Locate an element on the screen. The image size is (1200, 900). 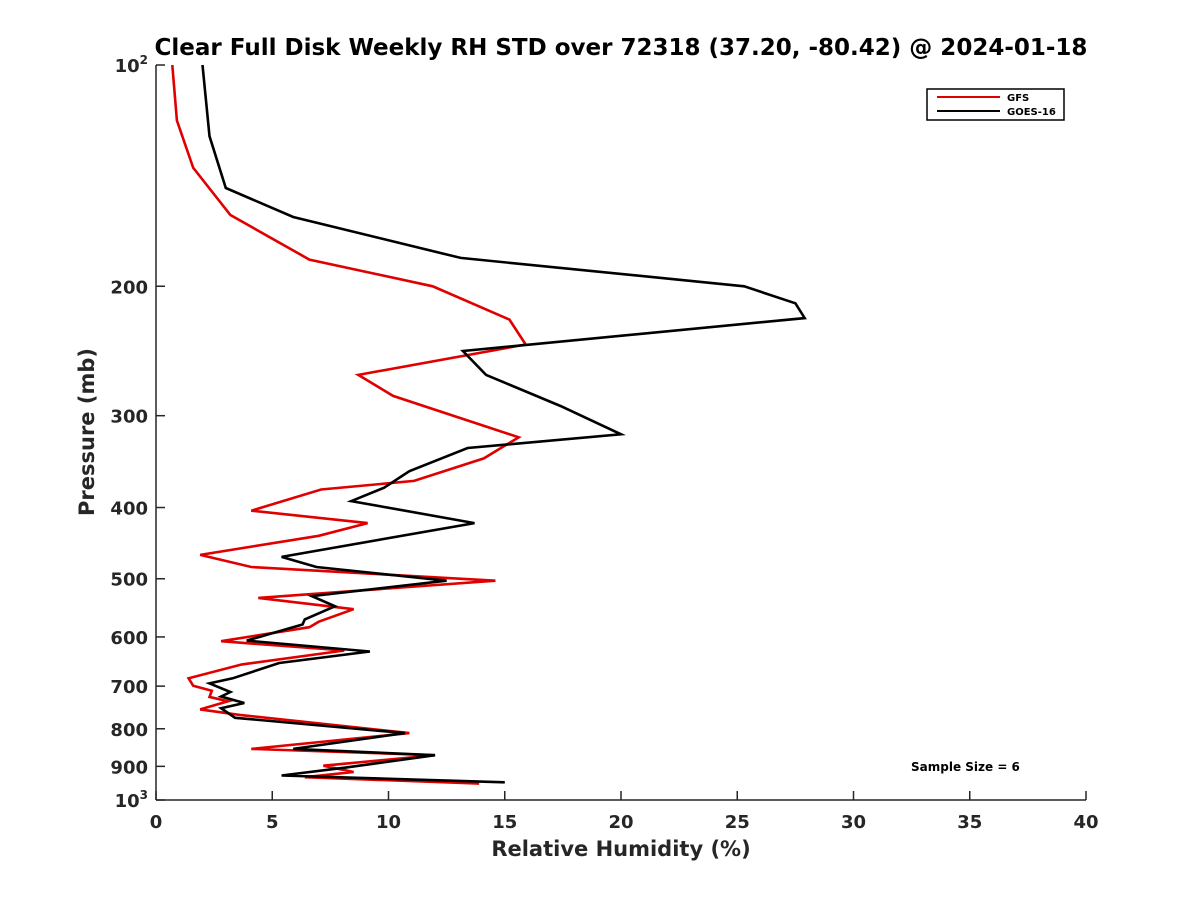
x-tick-label: 40 is located at coordinates (1085, 822).